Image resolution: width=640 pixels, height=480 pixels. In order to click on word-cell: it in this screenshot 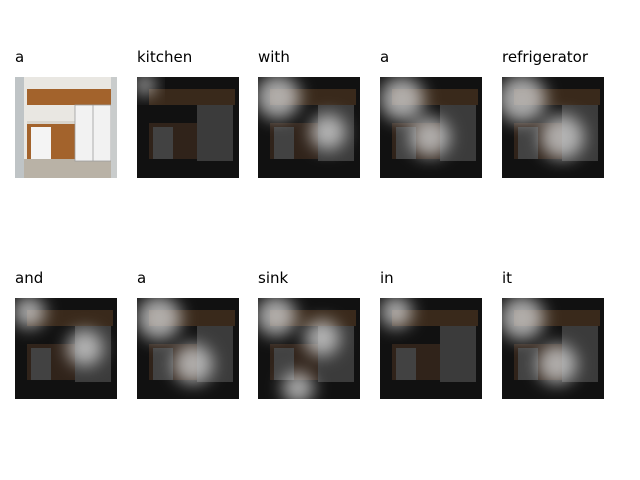, I will do `click(553, 339)`.